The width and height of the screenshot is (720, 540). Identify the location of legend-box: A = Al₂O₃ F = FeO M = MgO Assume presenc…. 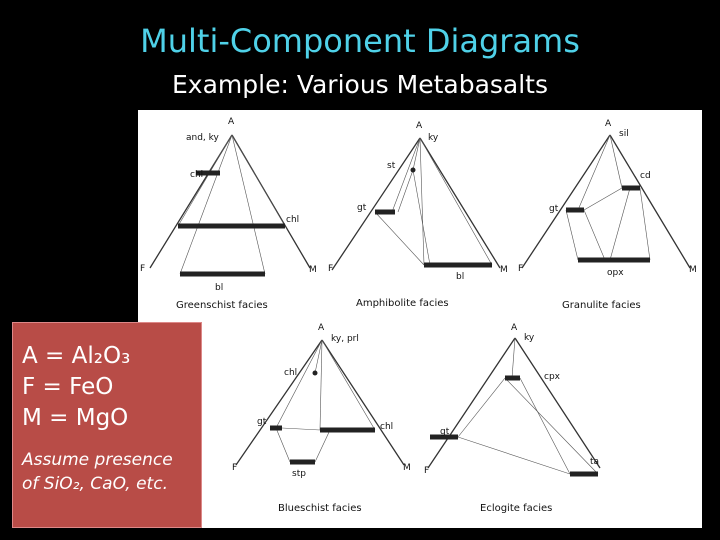
(107, 425).